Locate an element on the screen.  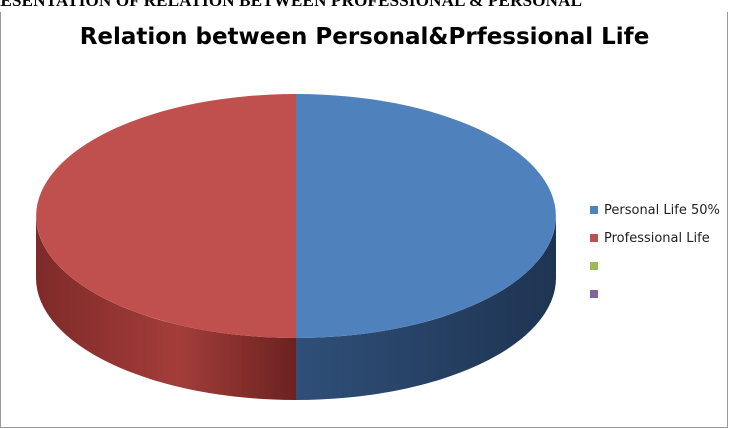
legend-item-2: Professional Life is located at coordinates (655, 238).